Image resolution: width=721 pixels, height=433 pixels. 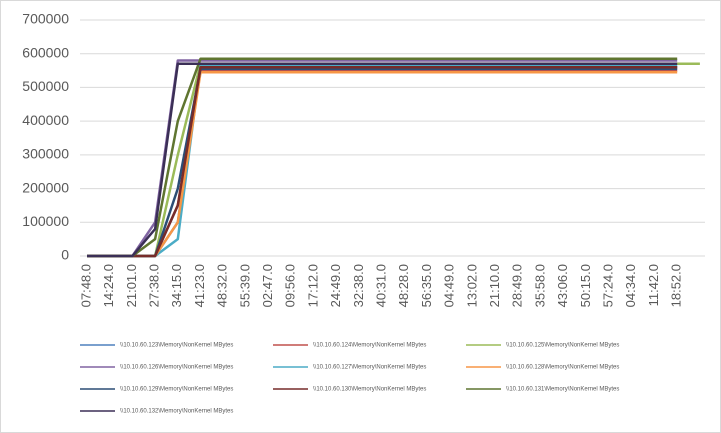 I want to click on y-tick-label: 0, so click(x=65, y=255).